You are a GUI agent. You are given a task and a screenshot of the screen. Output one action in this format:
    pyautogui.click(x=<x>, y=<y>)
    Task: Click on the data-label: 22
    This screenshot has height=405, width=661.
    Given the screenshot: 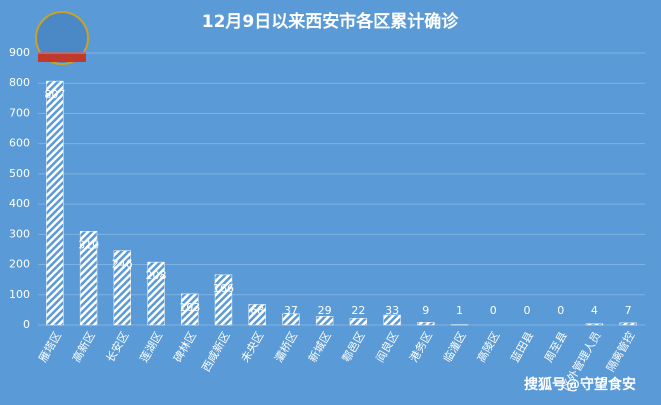 What is the action you would take?
    pyautogui.click(x=358, y=310)
    